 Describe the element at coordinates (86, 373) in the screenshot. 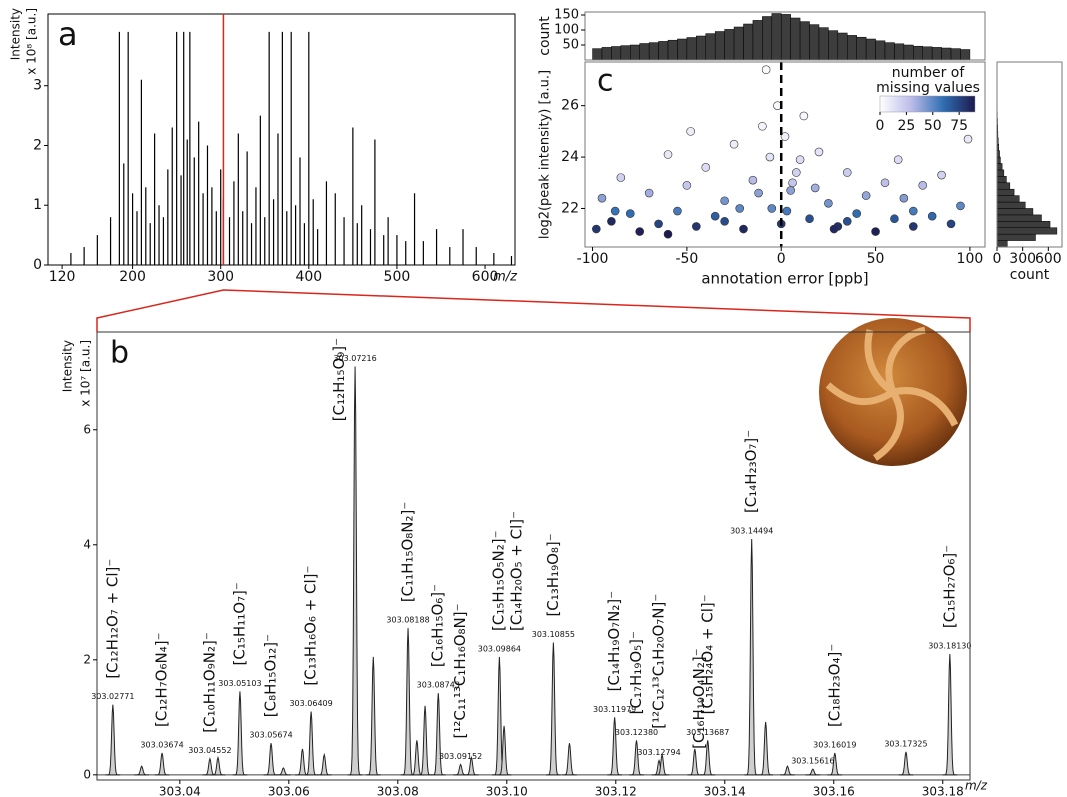

I see `y-axis-label: x 10⁷ [a.u.]` at that location.